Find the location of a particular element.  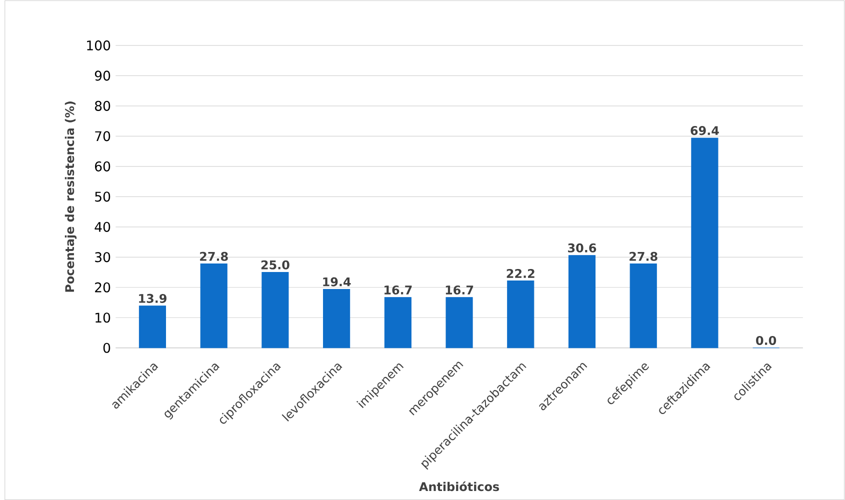

data-label: 22.2 is located at coordinates (520, 273).